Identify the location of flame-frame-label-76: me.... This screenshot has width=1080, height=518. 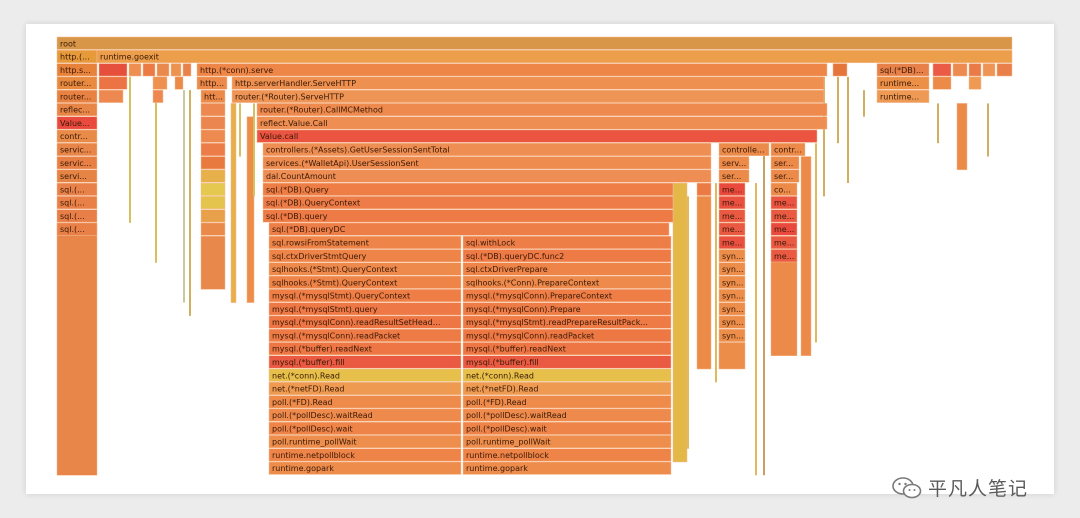
(732, 229).